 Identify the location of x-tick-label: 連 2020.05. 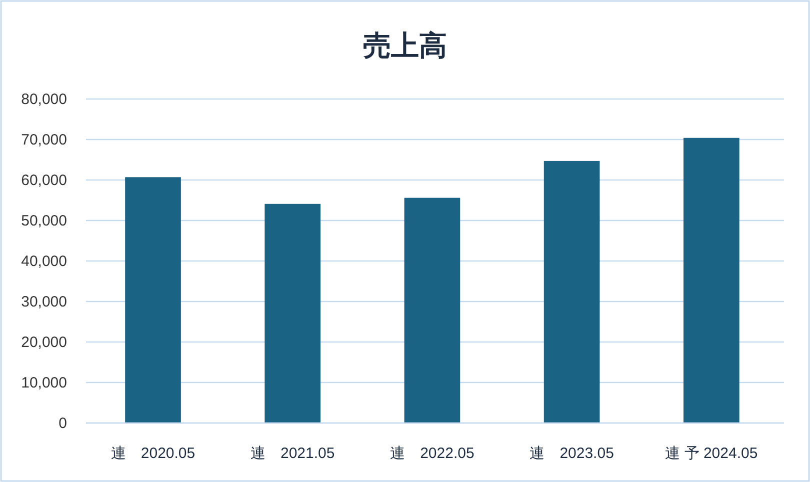
(153, 453).